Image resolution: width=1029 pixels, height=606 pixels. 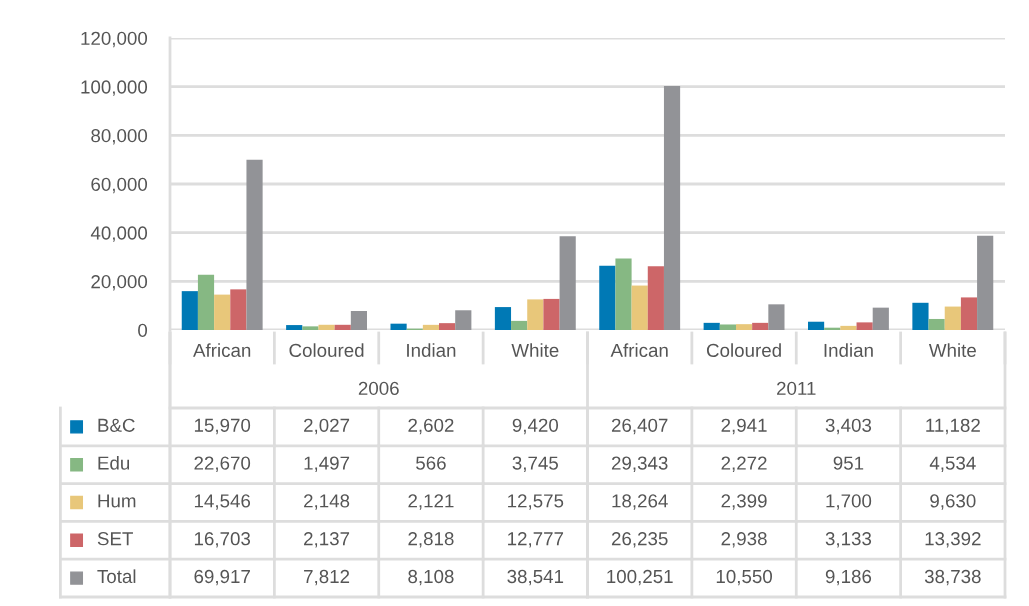 I want to click on y-tick-label: 0, so click(x=143, y=330).